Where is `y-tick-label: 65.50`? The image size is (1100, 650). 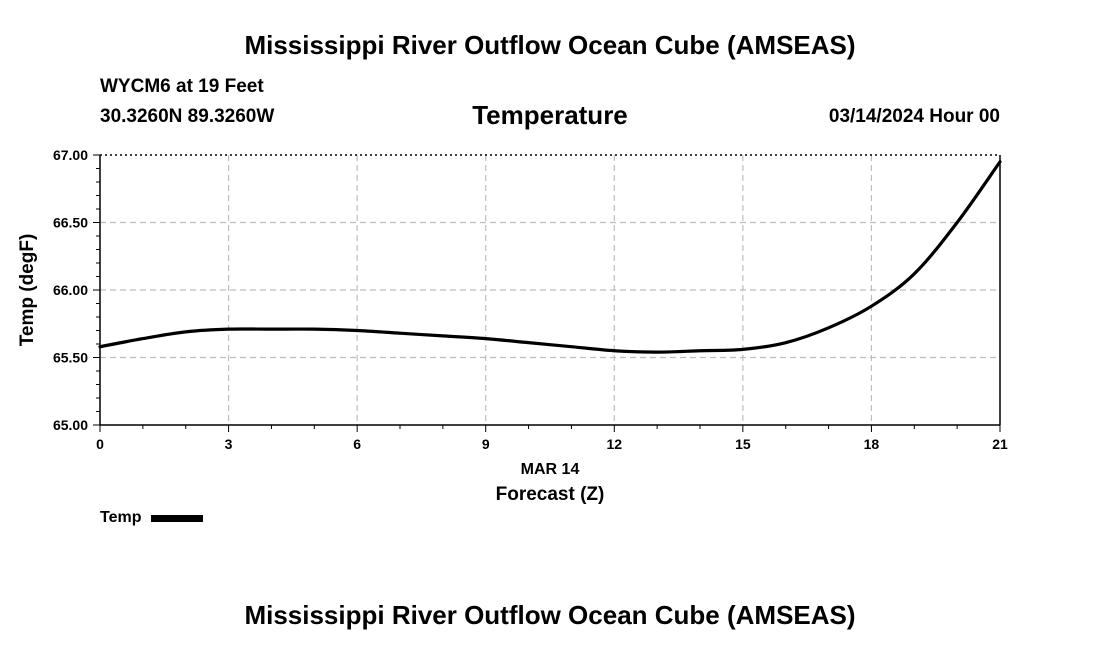 y-tick-label: 65.50 is located at coordinates (70, 358).